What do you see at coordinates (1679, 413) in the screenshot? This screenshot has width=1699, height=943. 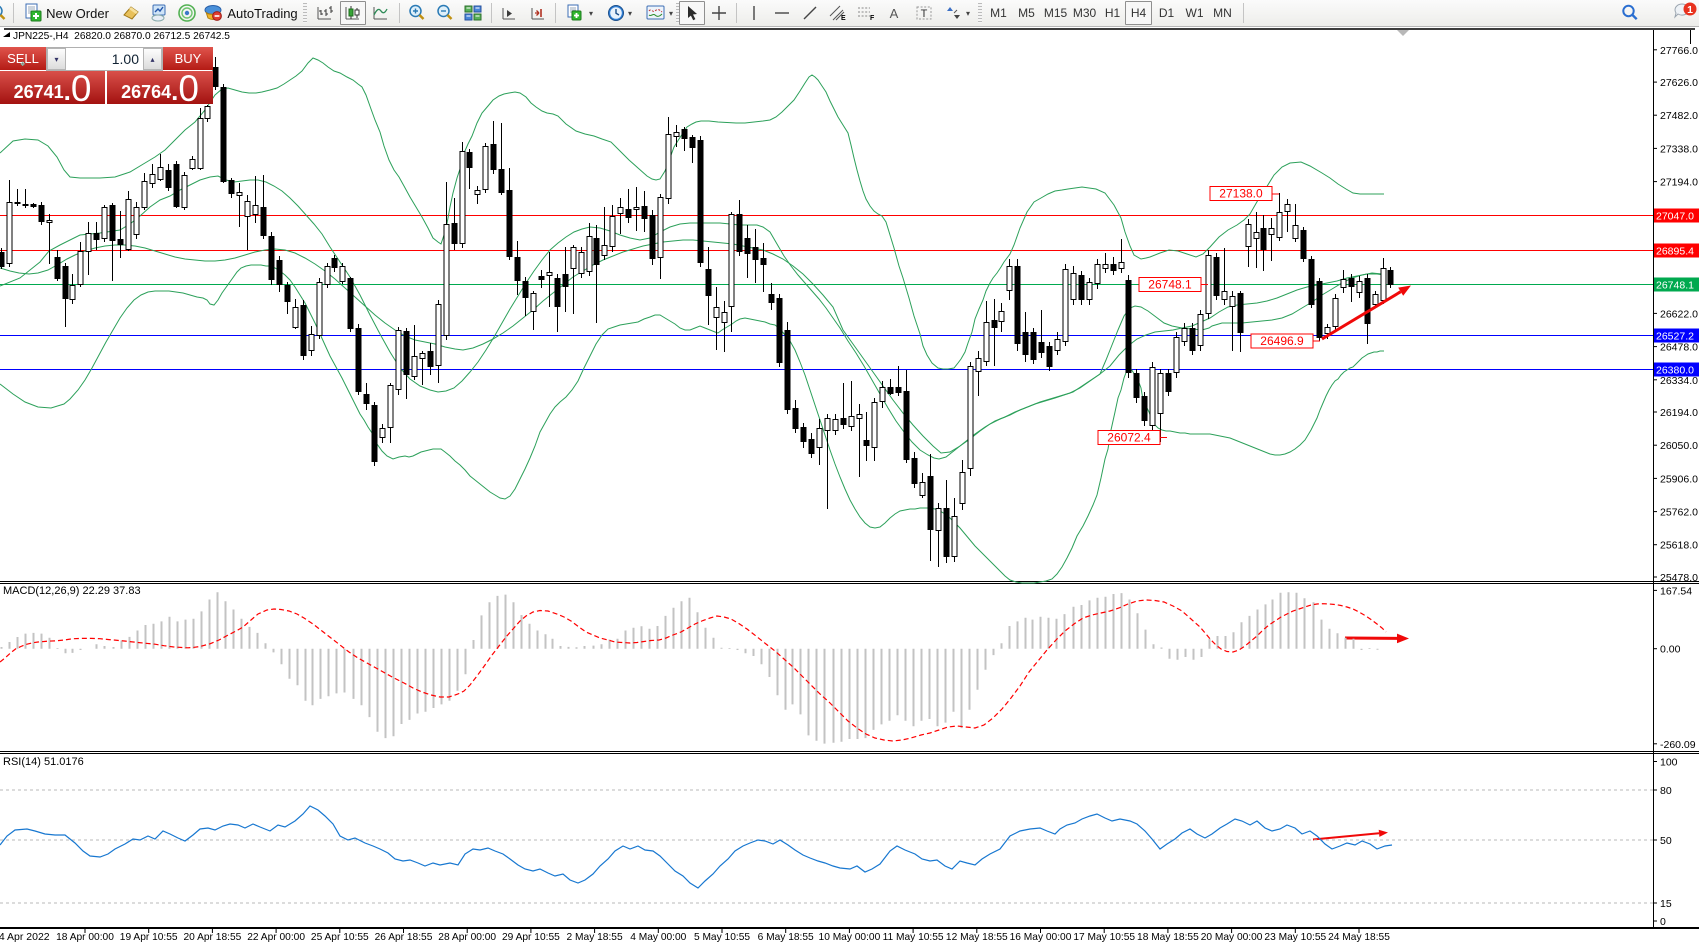 I see `svg-text: 26194.0` at bounding box center [1679, 413].